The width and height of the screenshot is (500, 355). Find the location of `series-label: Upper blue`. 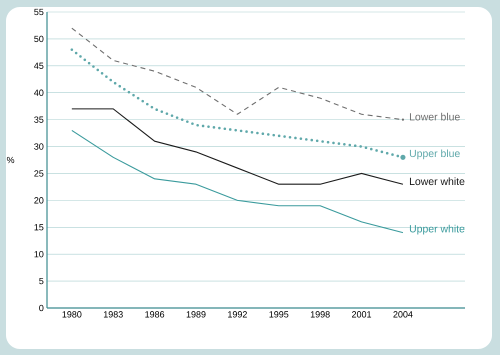

series-label: Upper blue is located at coordinates (435, 154).